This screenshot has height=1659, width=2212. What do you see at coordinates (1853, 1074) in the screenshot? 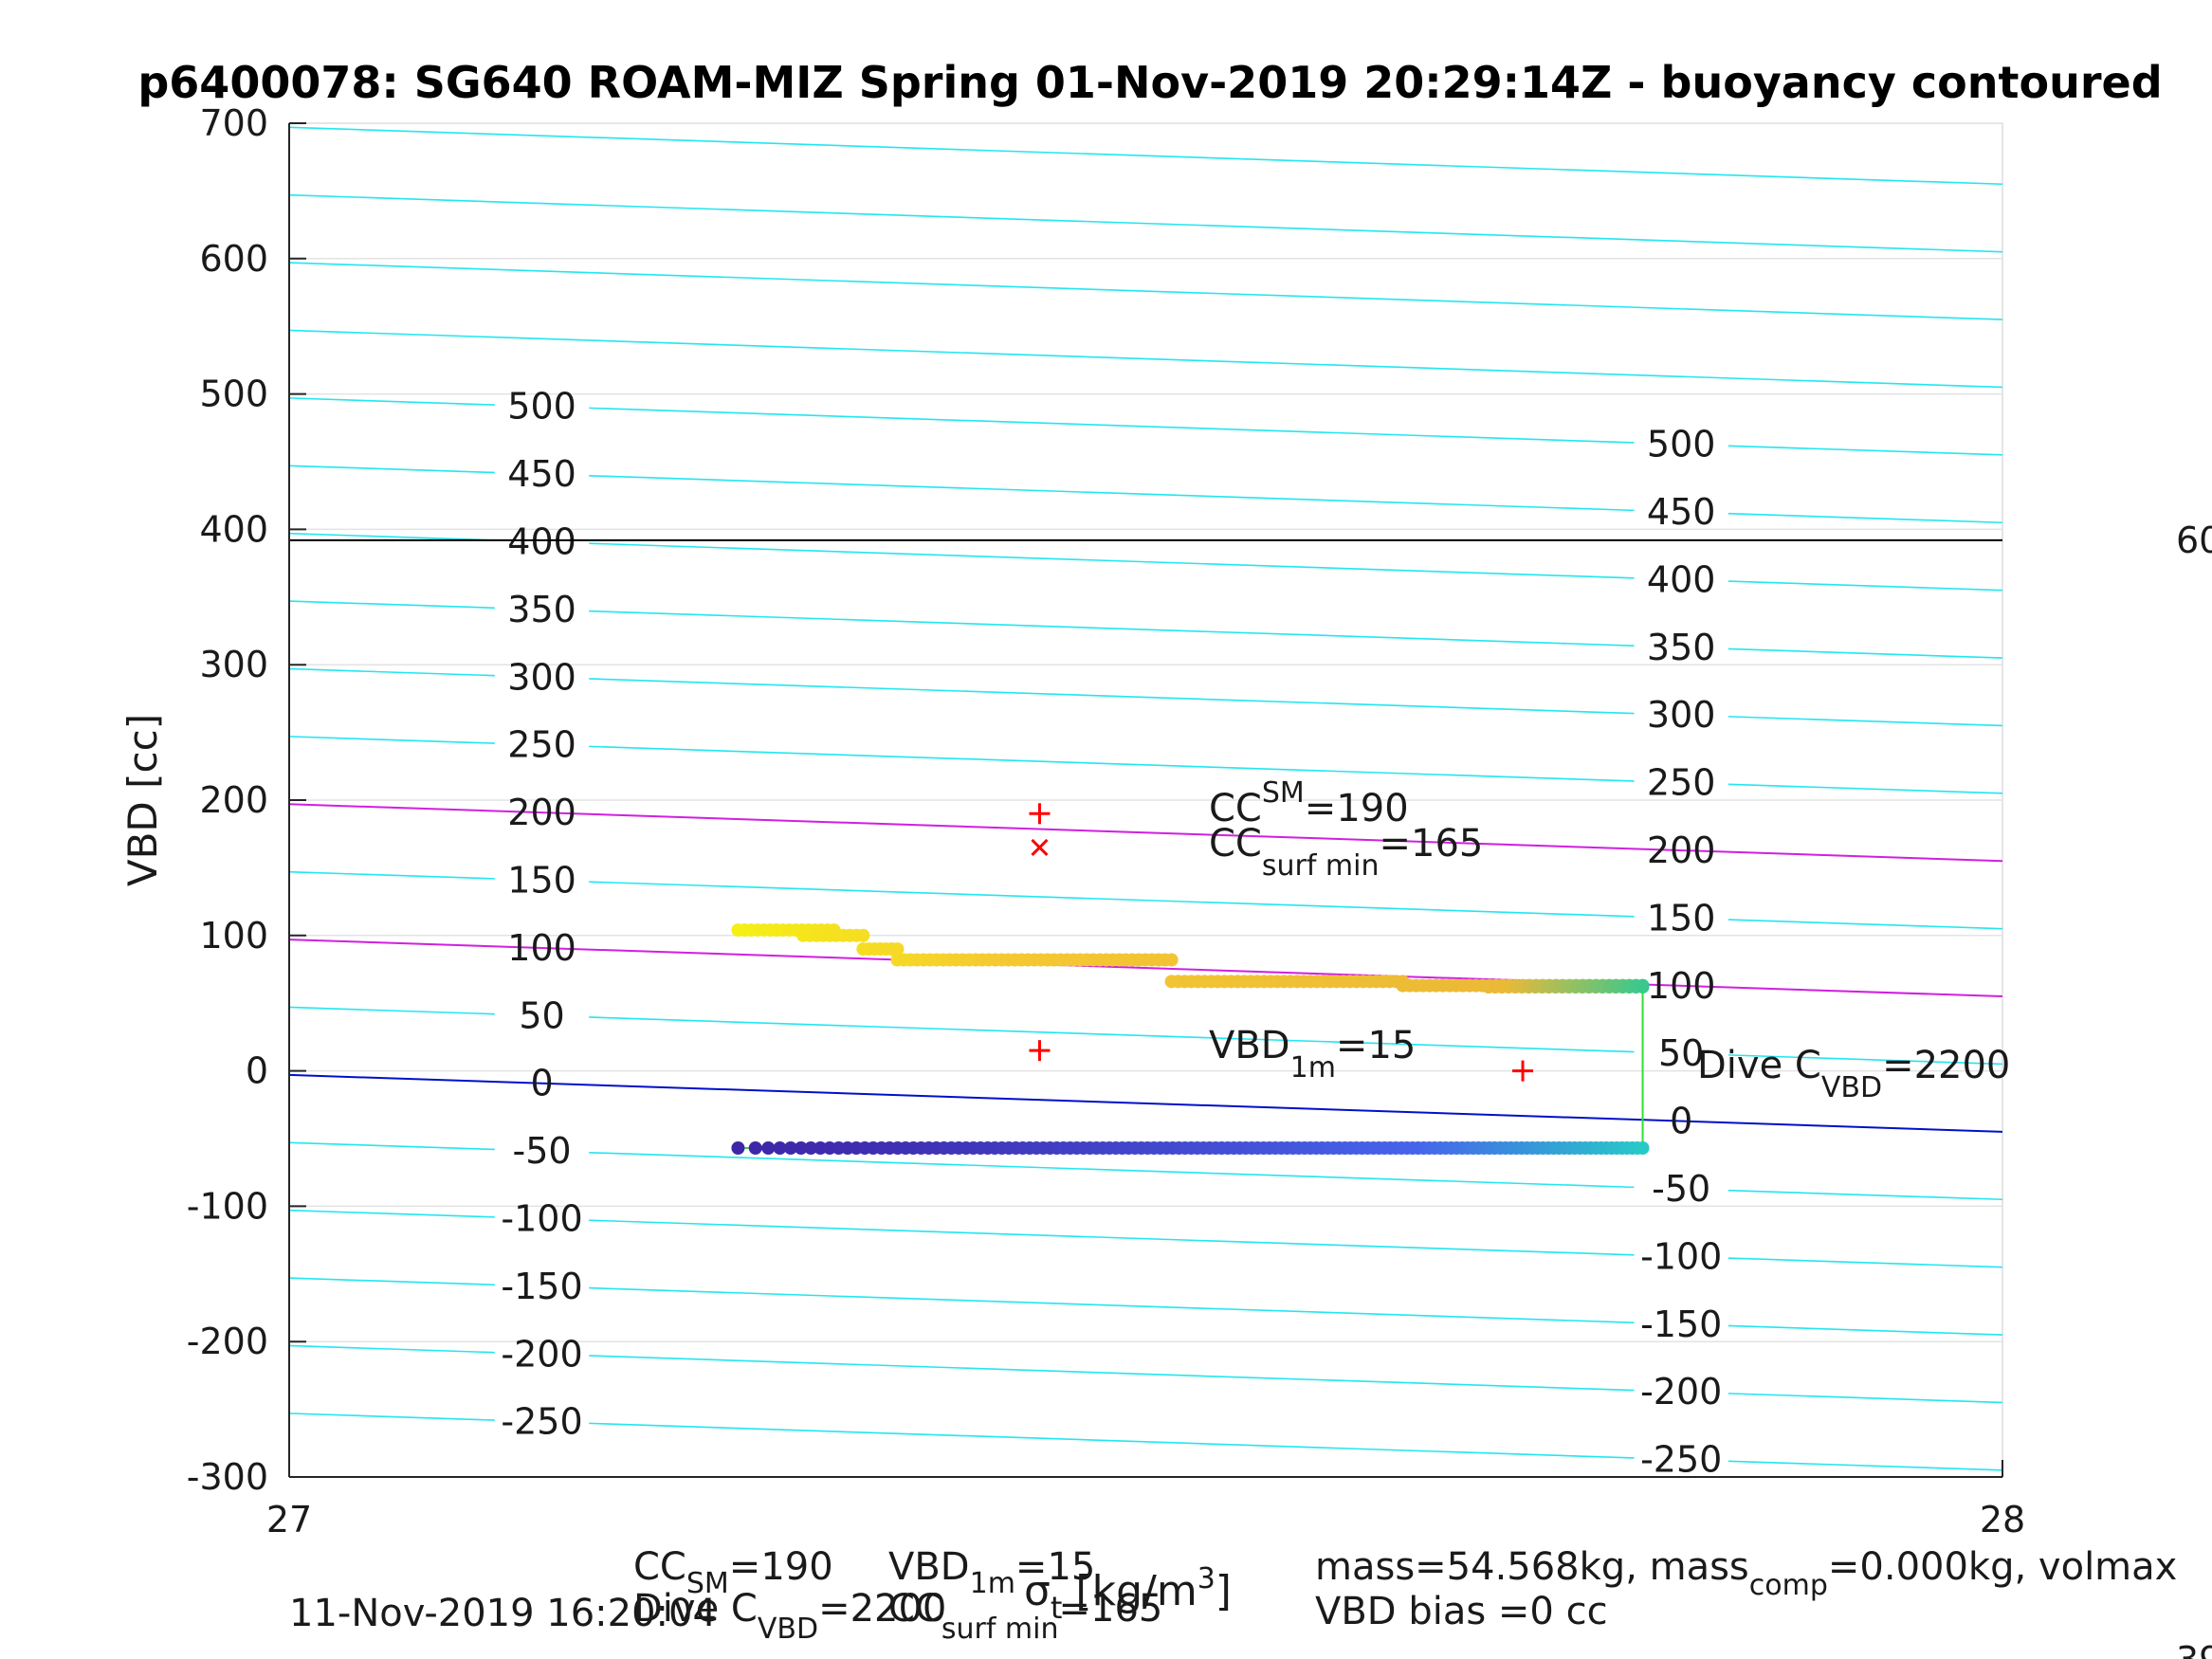
I see `dive-c-vbd-annotation: Dive CVBD=2200` at bounding box center [1853, 1074].